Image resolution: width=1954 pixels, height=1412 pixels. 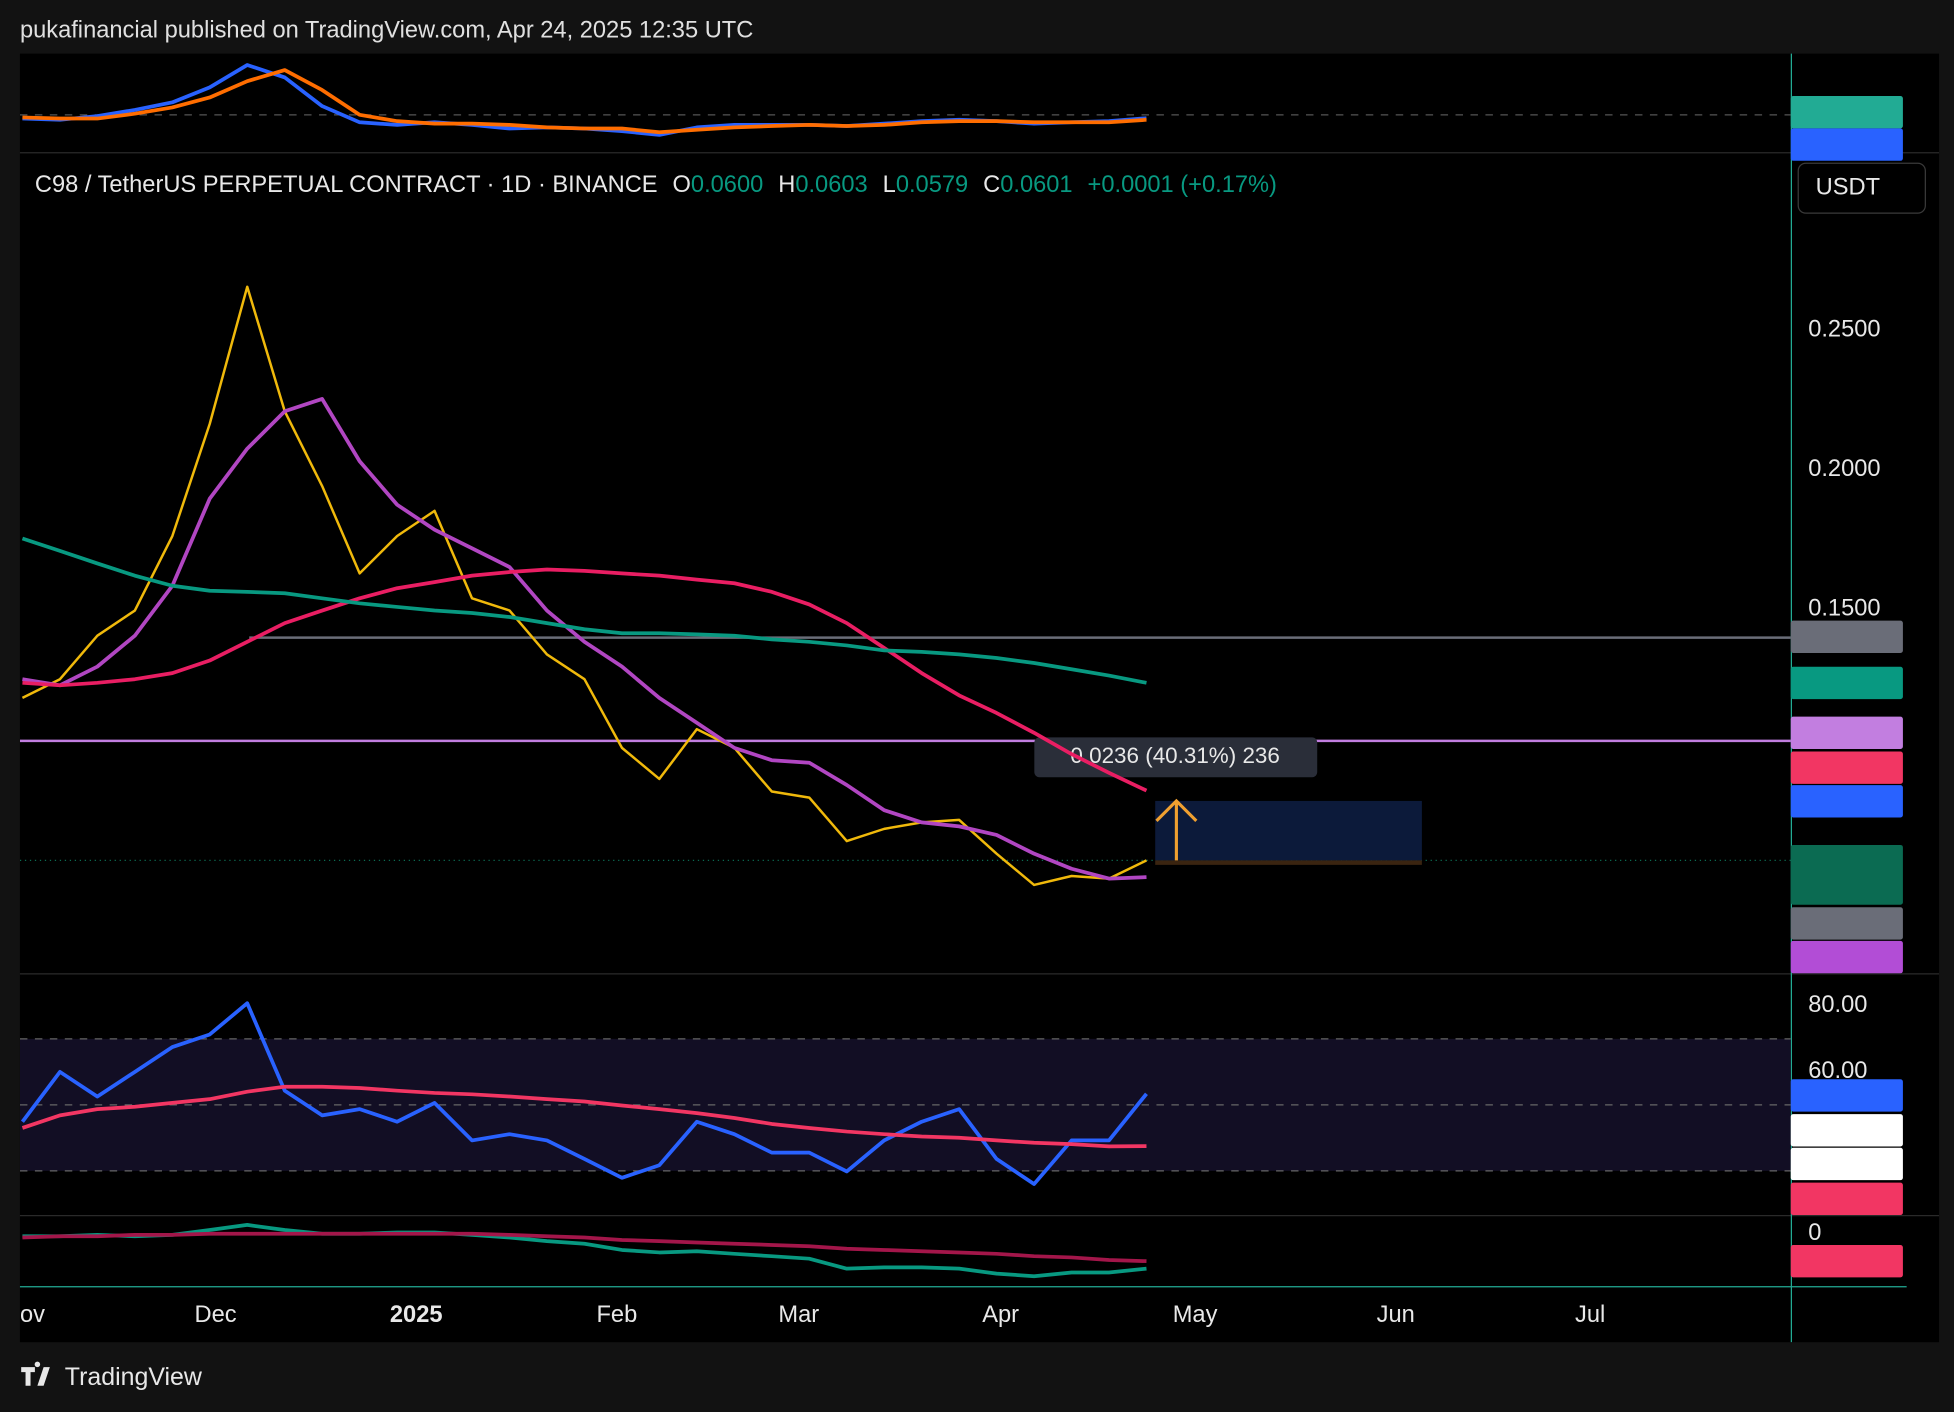 What do you see at coordinates (1837, 1005) in the screenshot?
I see `y-tick-label: 80.00` at bounding box center [1837, 1005].